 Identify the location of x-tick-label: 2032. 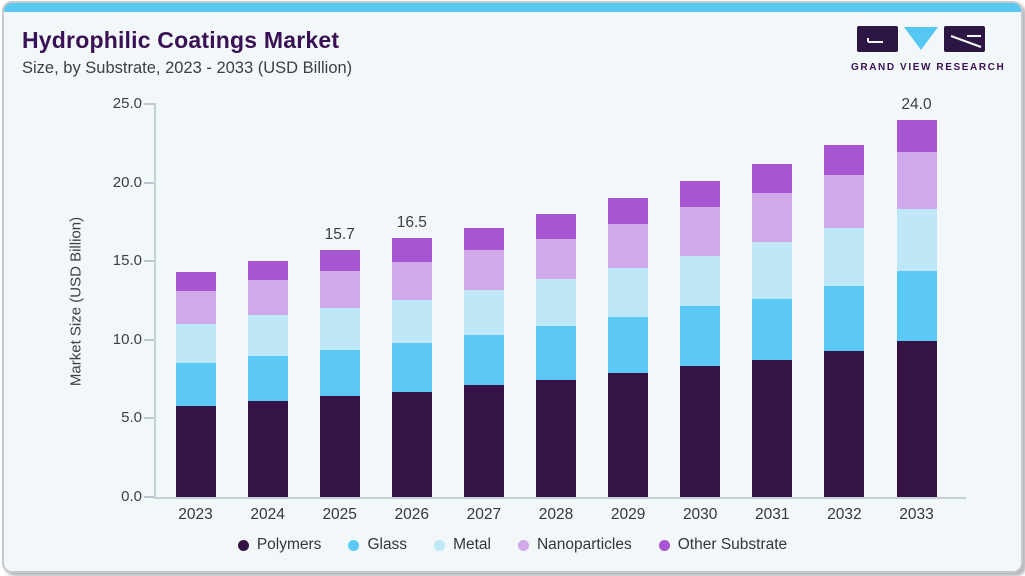
(844, 514).